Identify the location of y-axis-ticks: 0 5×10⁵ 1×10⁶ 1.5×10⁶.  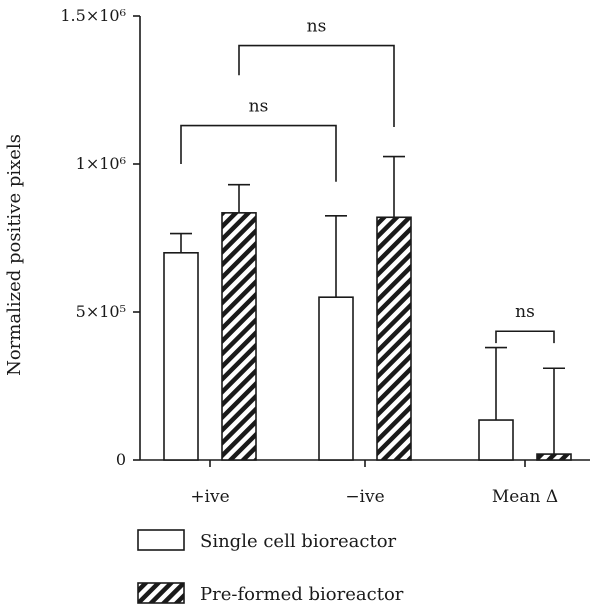
(100, 237).